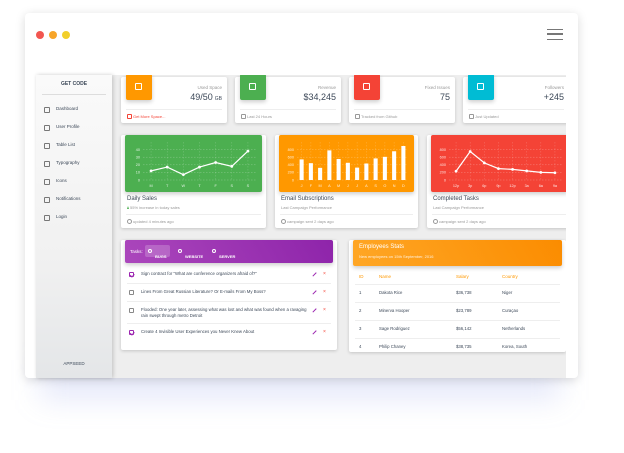  Describe the element at coordinates (291, 173) in the screenshot. I see `y-tick-label: 200` at that location.